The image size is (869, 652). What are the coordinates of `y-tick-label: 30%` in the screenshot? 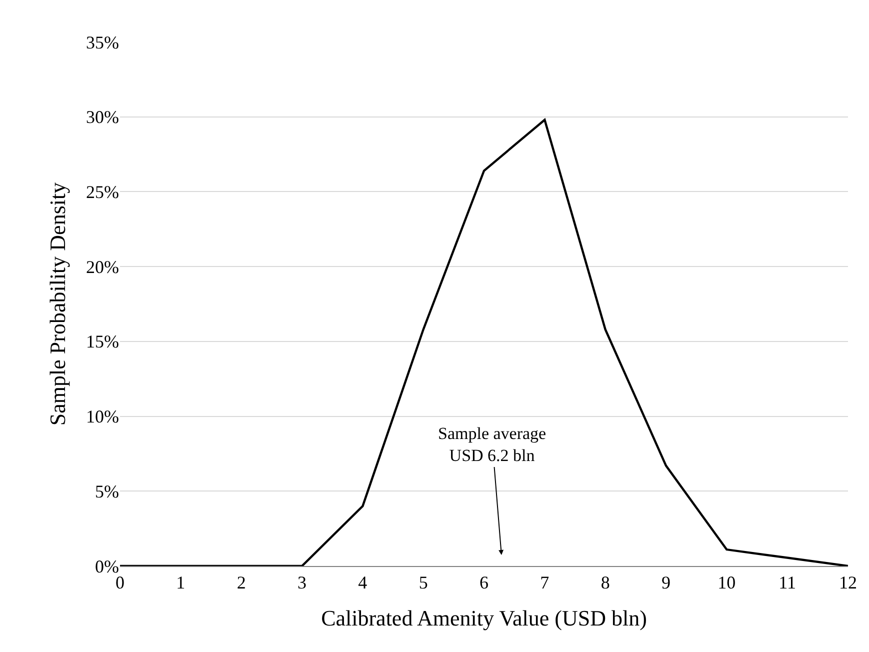 It's located at (102, 117).